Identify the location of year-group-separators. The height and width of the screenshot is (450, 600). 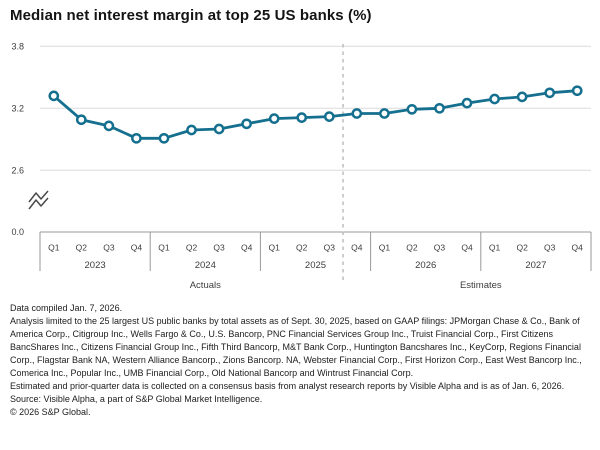
(315, 251).